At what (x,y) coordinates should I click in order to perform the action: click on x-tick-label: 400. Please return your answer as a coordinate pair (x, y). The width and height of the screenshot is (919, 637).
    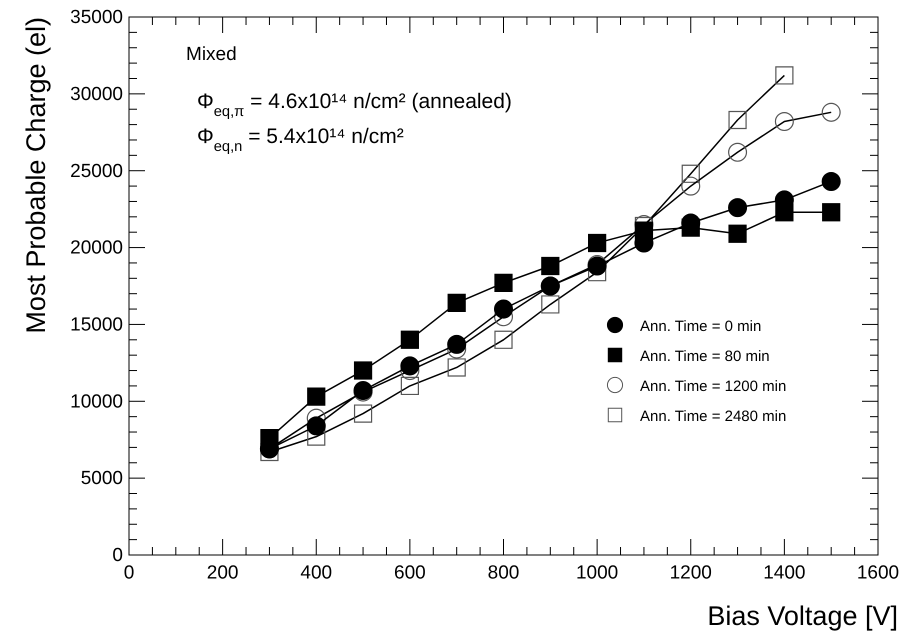
    Looking at the image, I should click on (316, 573).